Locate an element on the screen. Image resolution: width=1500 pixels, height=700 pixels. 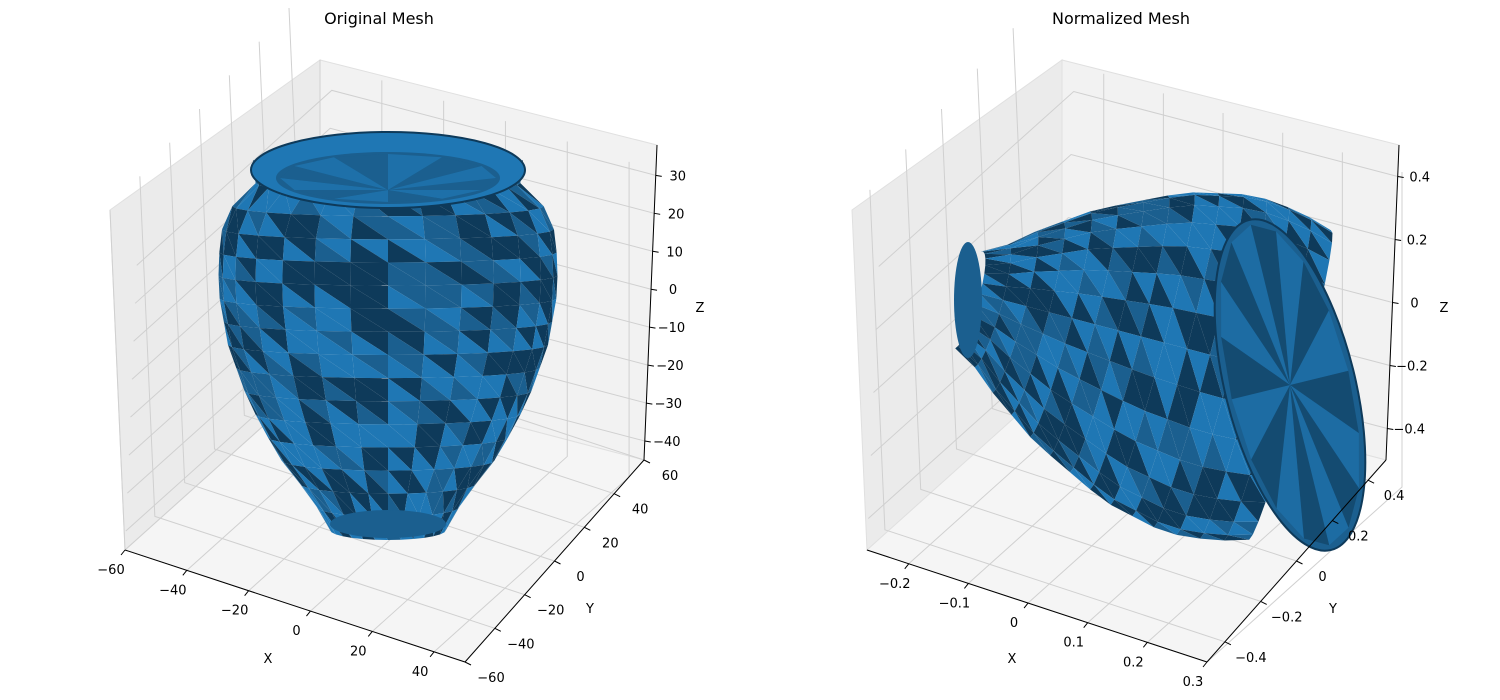
z-tick-mark is located at coordinates (654, 289).